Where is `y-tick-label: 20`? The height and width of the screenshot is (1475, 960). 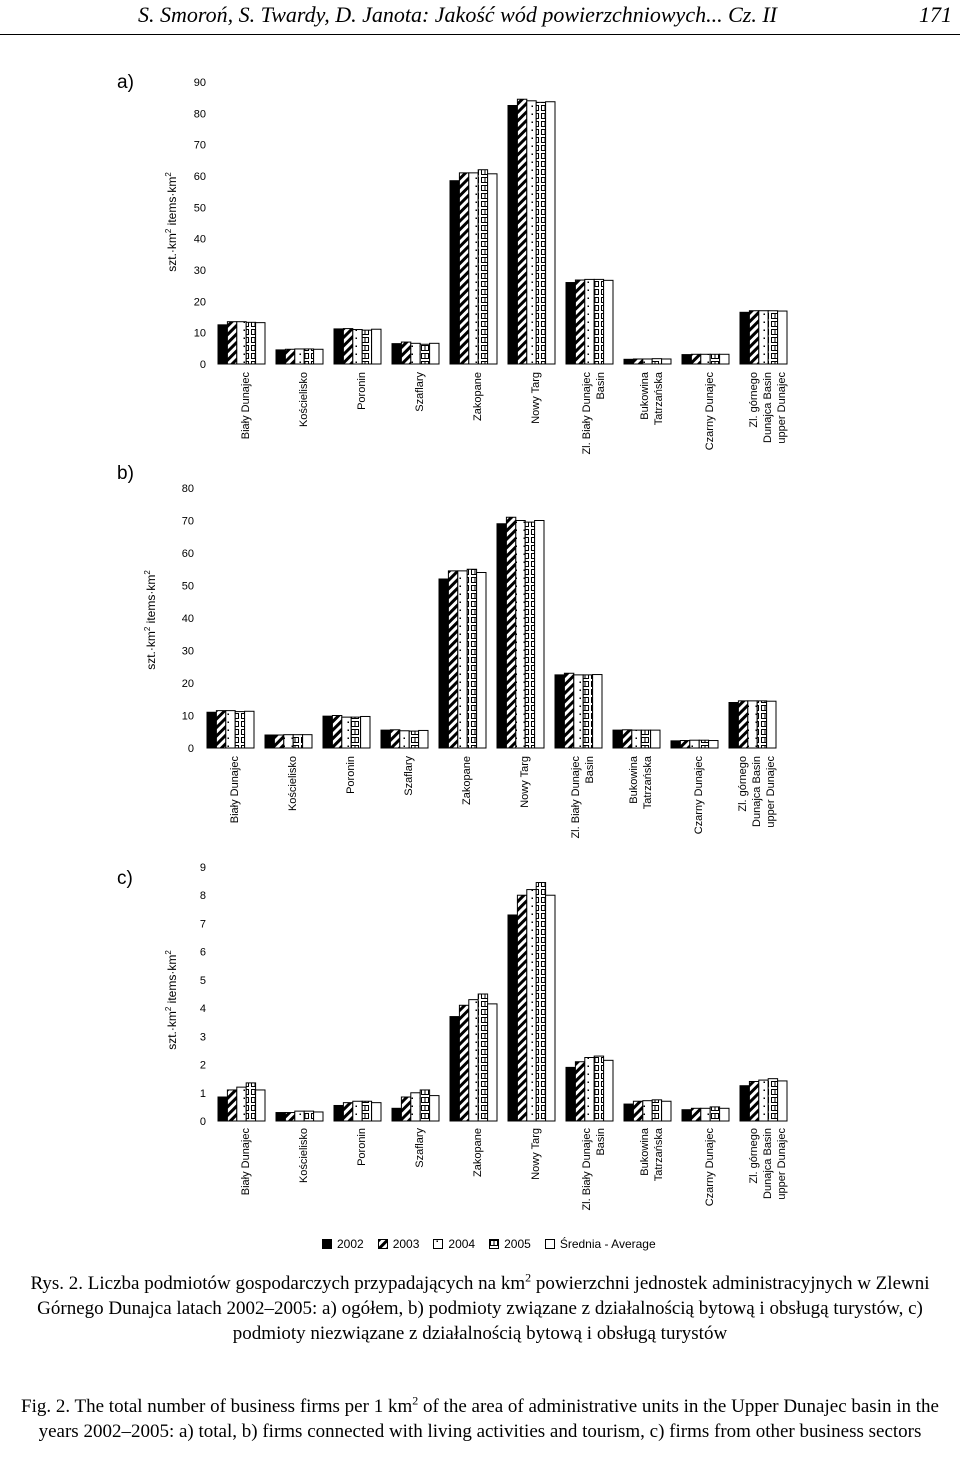
y-tick-label: 20 is located at coordinates (188, 684).